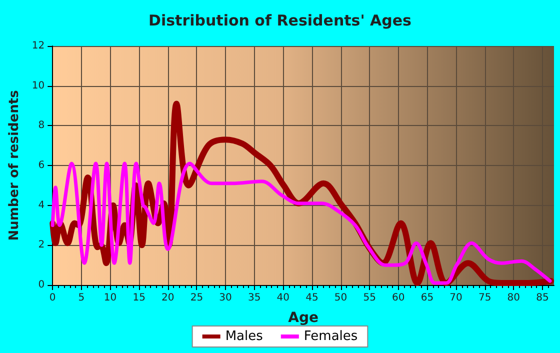 This screenshot has width=560, height=353. Describe the element at coordinates (485, 298) in the screenshot. I see `x-tick-label: 75` at that location.